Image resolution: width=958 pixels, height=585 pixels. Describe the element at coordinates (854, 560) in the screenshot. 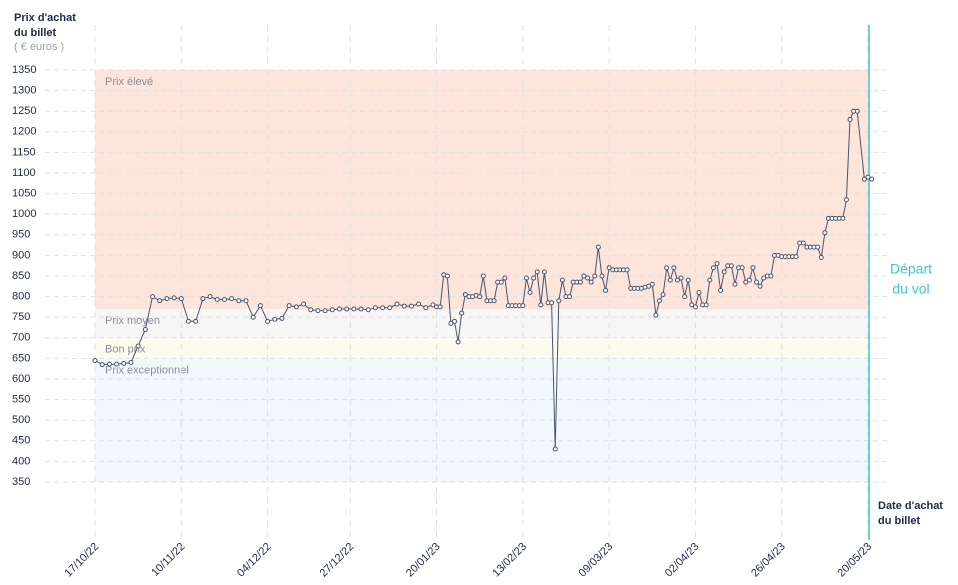

I see `x-tick-label: 20/05/23` at that location.